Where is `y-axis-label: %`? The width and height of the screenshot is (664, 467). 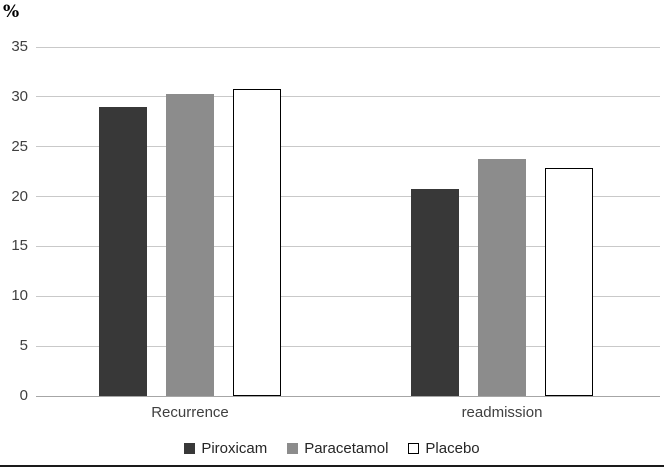
y-axis-label: % is located at coordinates (11, 12).